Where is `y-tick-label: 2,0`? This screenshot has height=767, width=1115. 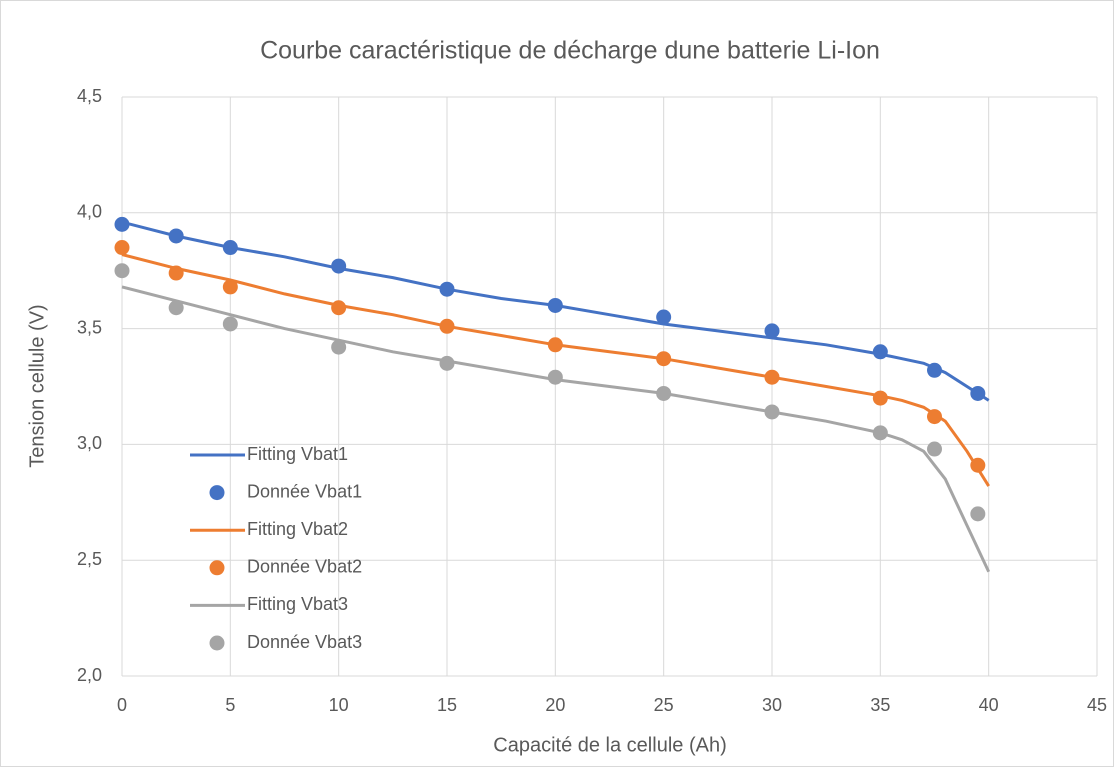
y-tick-label: 2,0 is located at coordinates (89, 675).